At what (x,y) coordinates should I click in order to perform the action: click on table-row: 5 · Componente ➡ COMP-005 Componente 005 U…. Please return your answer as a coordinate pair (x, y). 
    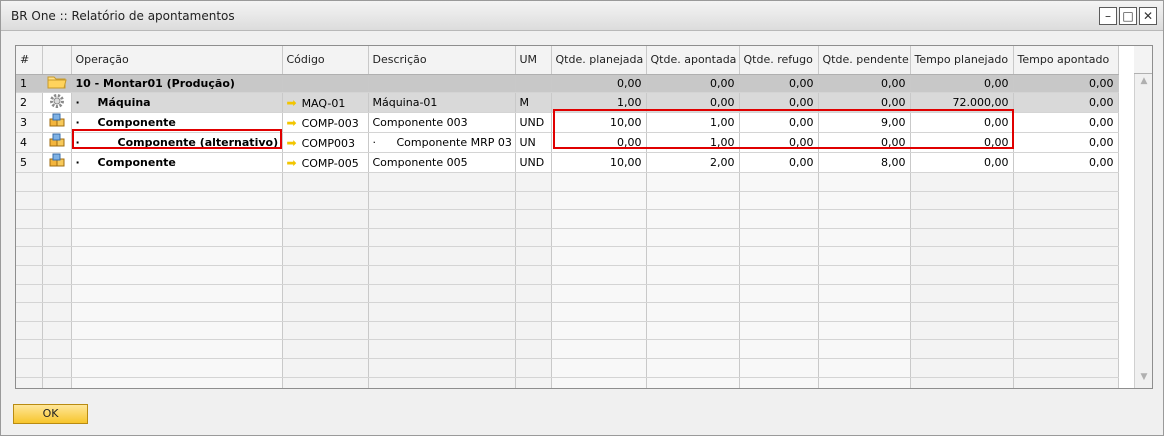
    Looking at the image, I should click on (567, 163).